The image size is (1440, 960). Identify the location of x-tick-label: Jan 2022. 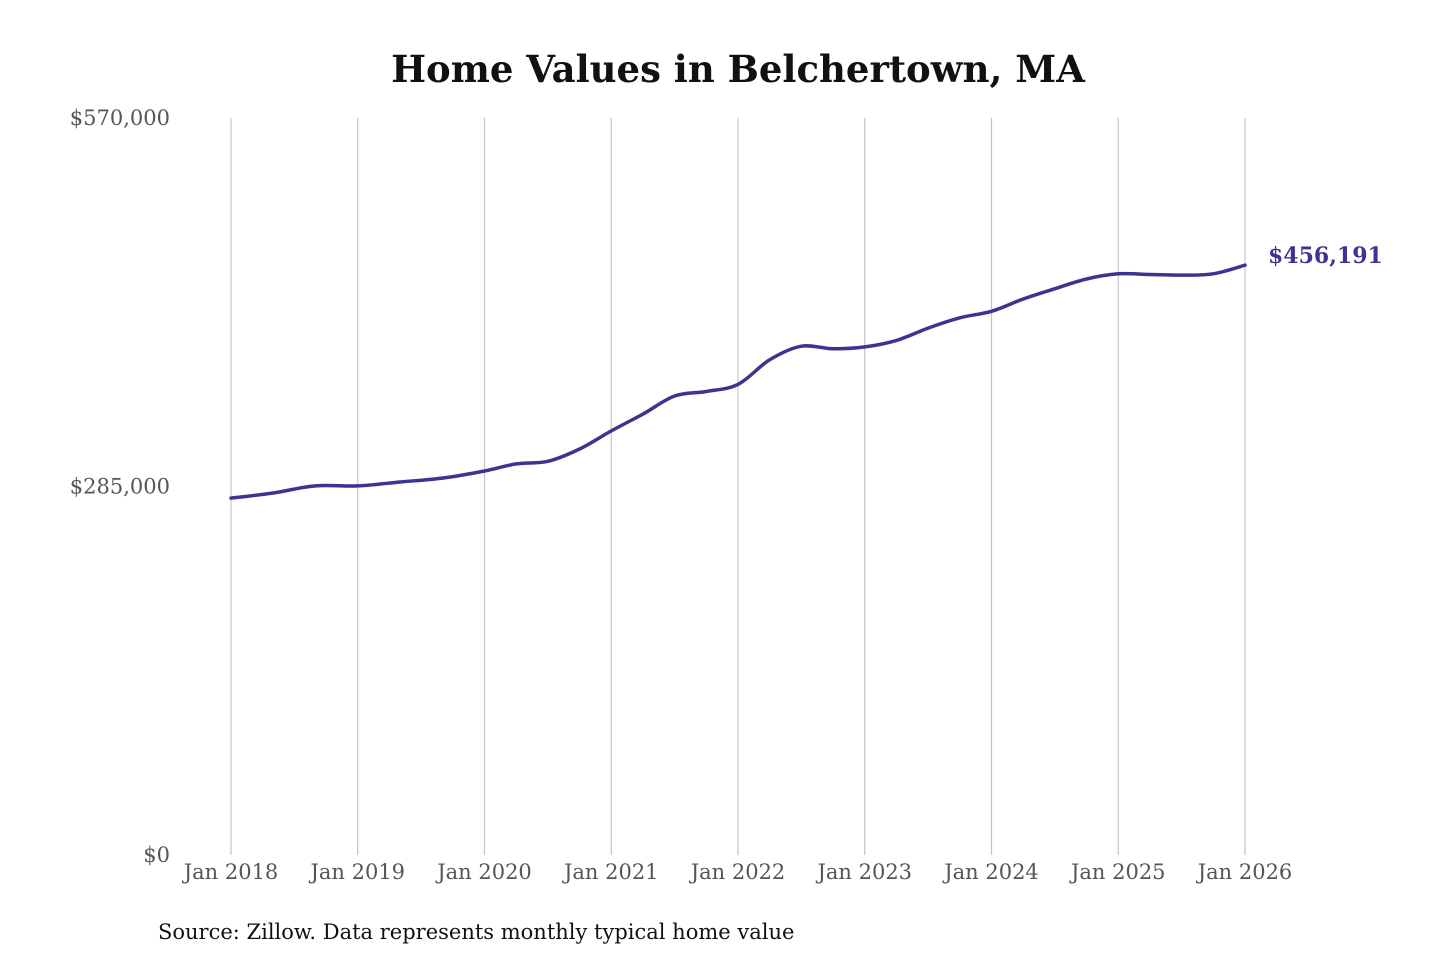
(737, 872).